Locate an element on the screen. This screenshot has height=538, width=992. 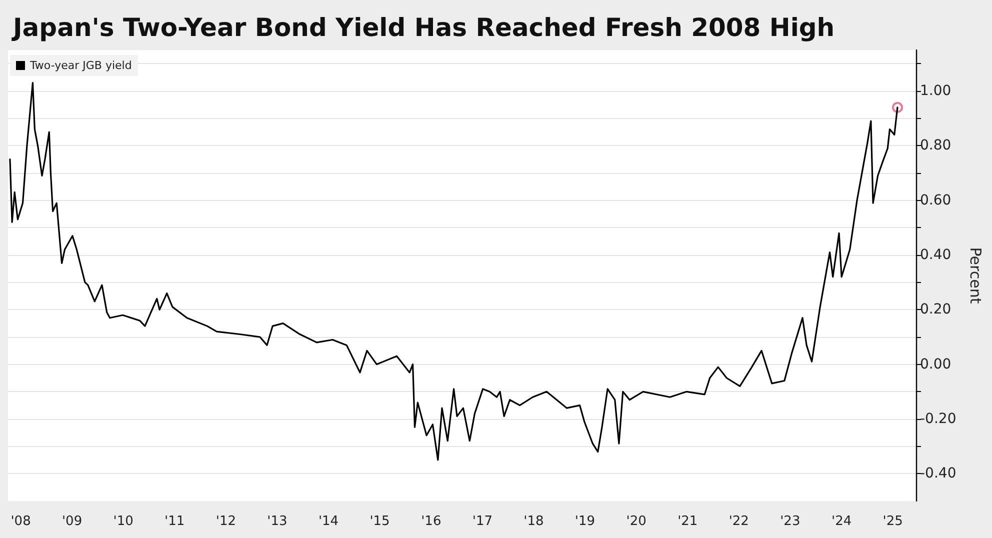
x-tick-label: '21 is located at coordinates (688, 521).